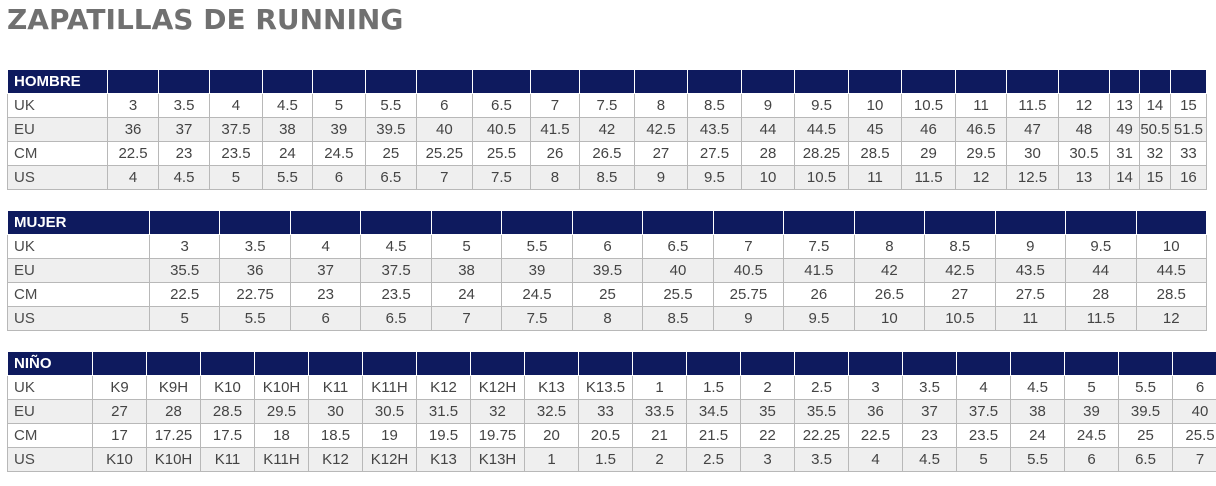 The width and height of the screenshot is (1216, 486). I want to click on size-cell: 26, so click(555, 153).